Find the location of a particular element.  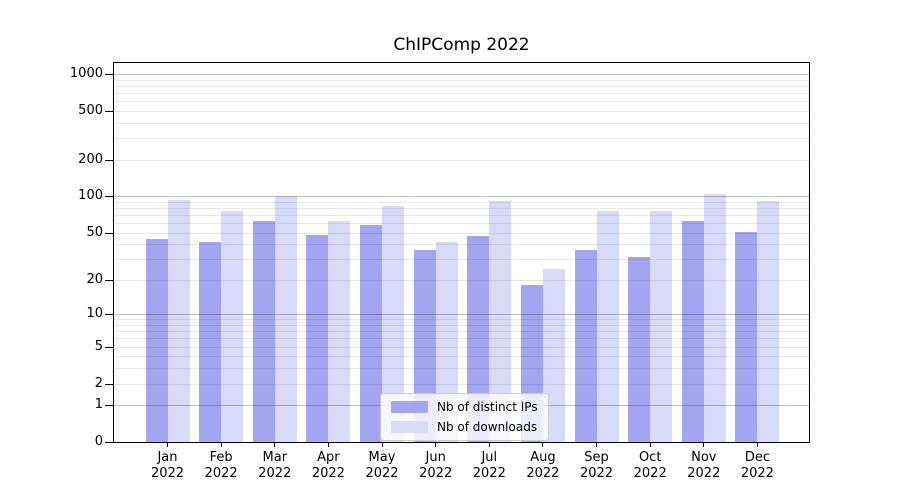

bar-distinct-ips-jul is located at coordinates (478, 338).